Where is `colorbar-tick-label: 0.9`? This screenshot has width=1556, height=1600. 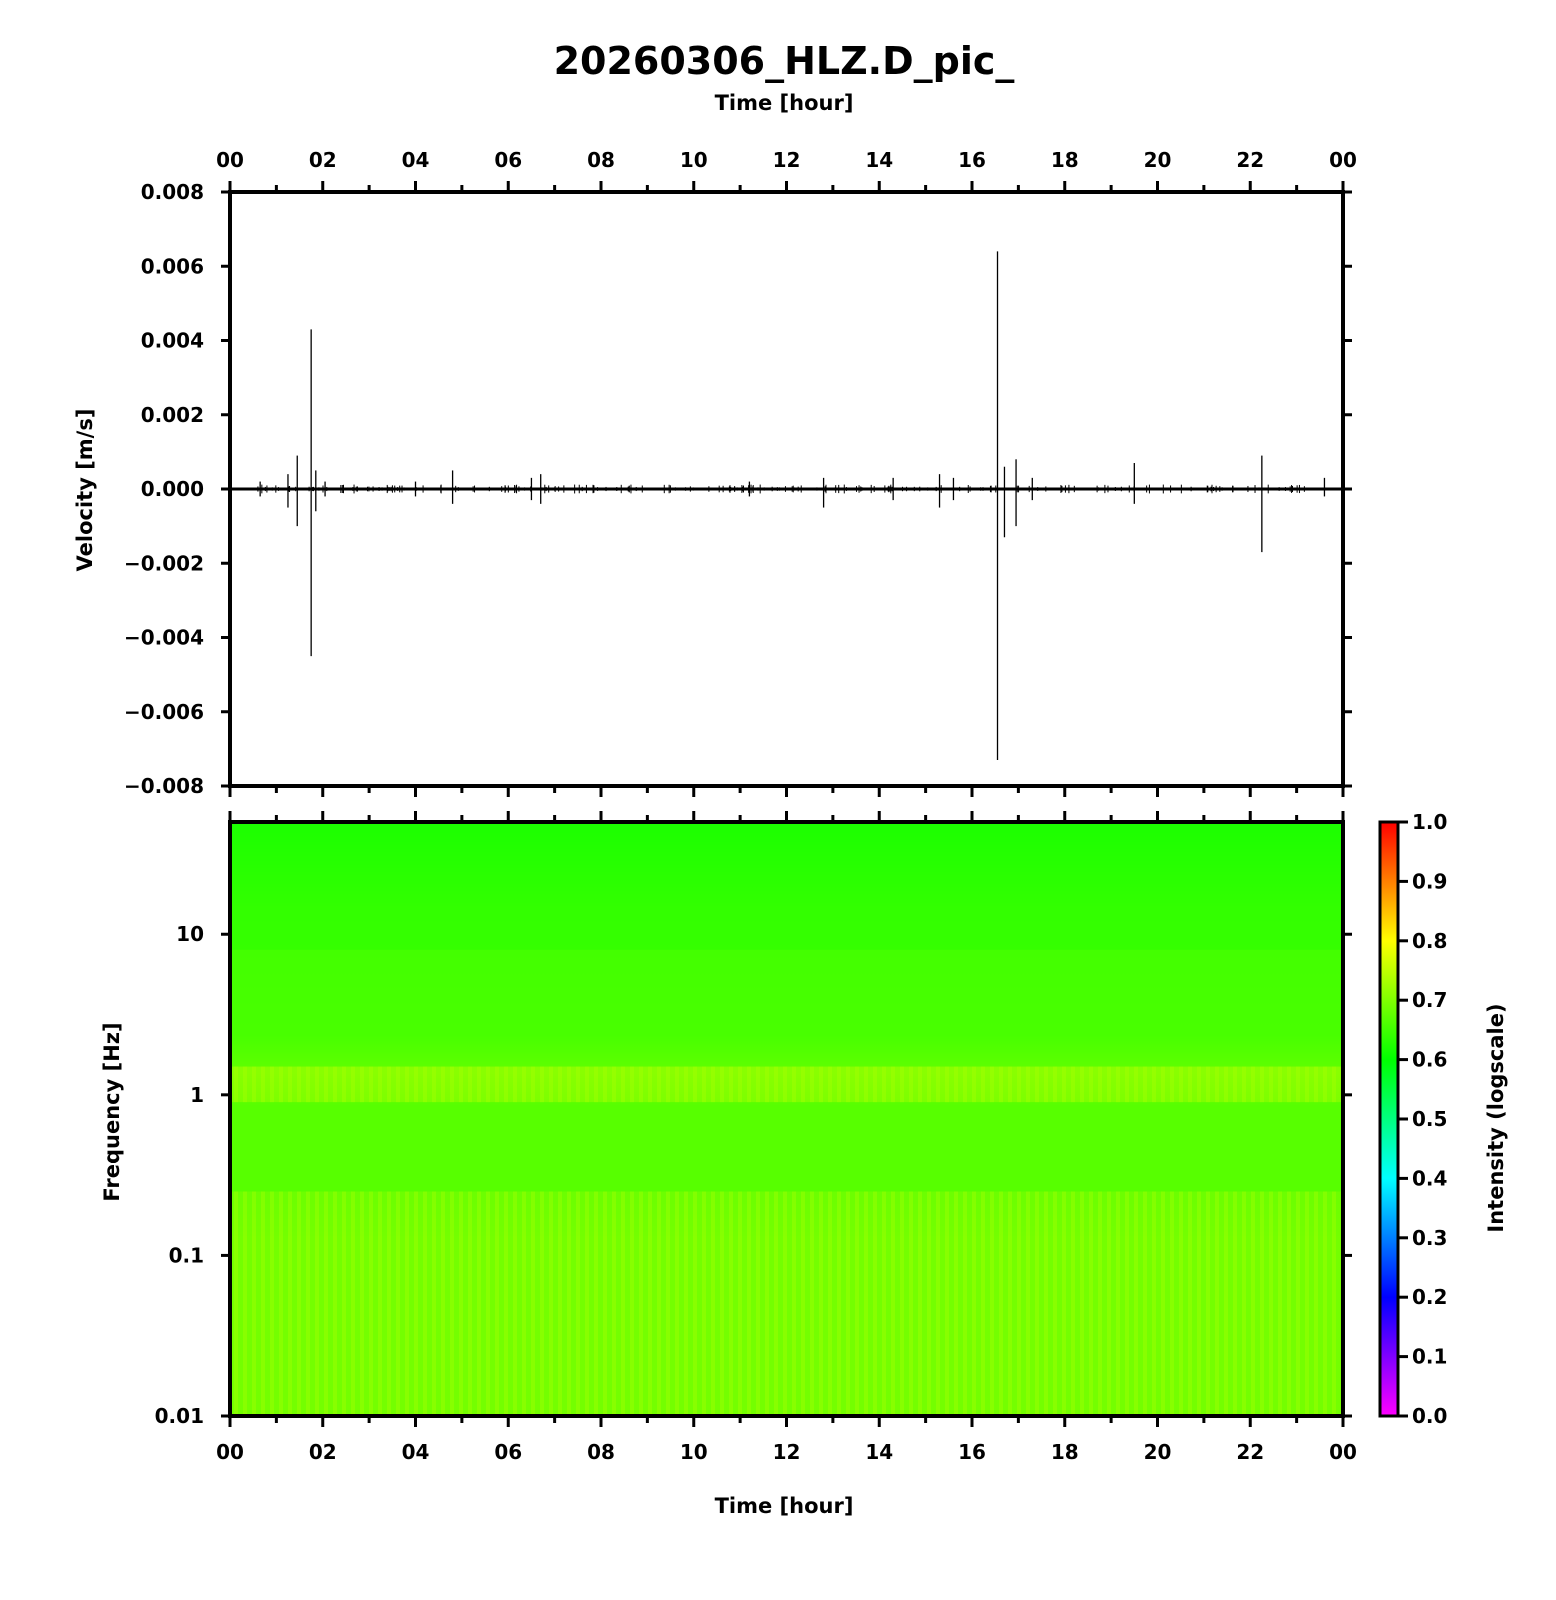 colorbar-tick-label: 0.9 is located at coordinates (1429, 881).